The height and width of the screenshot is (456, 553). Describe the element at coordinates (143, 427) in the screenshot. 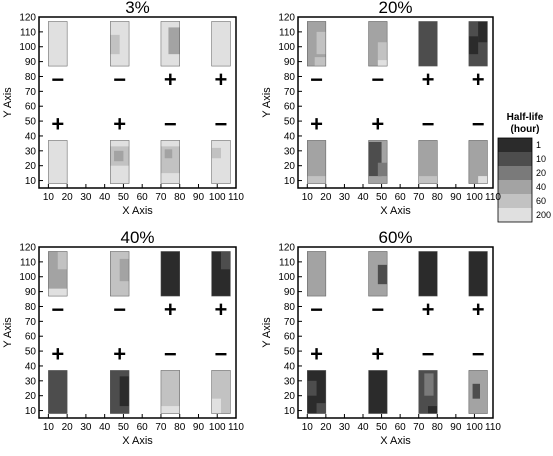

I see `x-tick-label: 60` at that location.